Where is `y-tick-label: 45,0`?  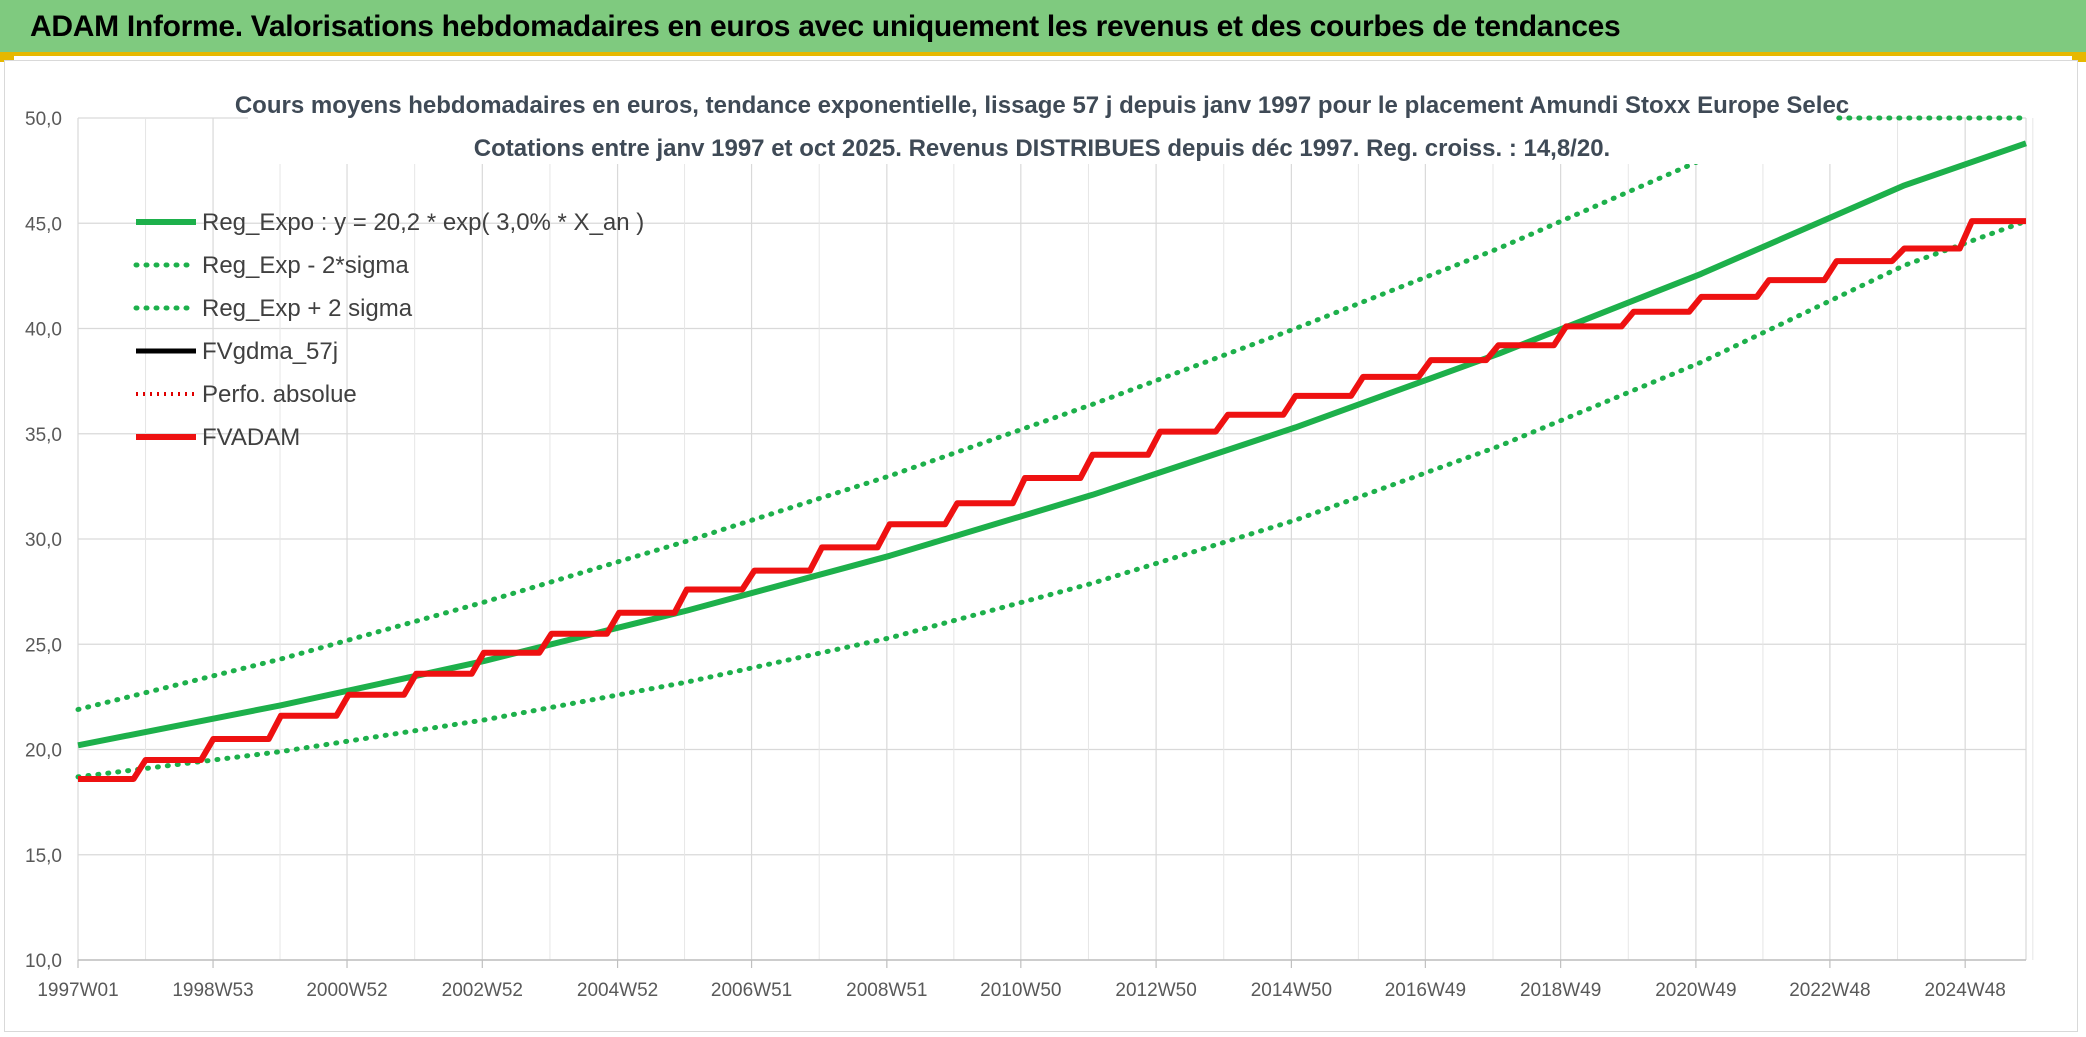
y-tick-label: 45,0 is located at coordinates (43, 224).